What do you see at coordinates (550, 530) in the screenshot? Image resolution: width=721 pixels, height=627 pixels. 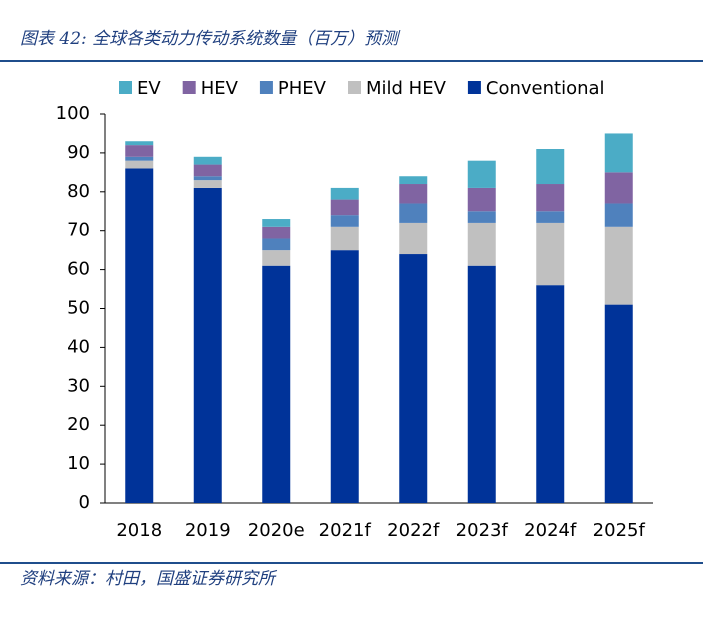 I see `x-tick-label: 2024f` at bounding box center [550, 530].